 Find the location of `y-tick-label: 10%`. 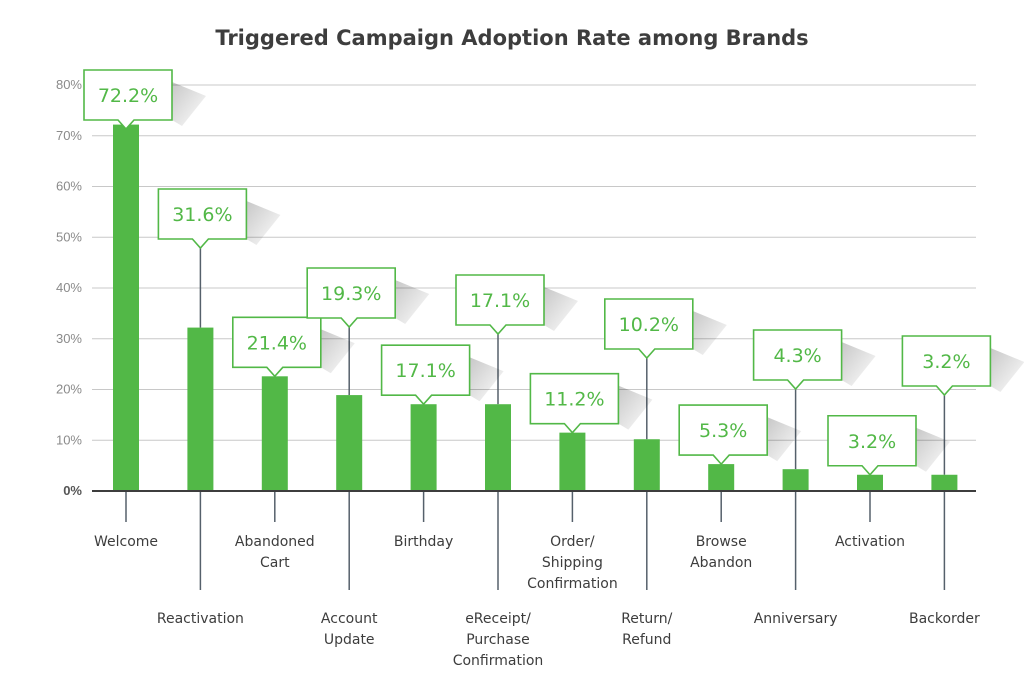

y-tick-label: 10% is located at coordinates (69, 439).